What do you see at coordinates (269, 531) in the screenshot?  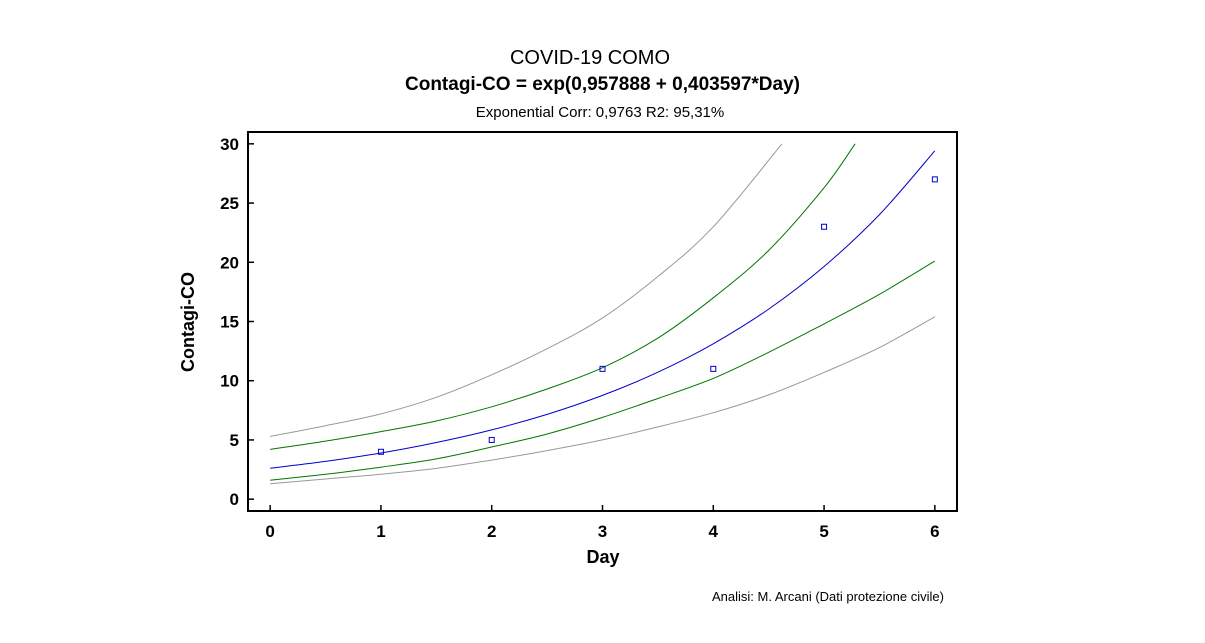 I see `x-tick-label: 0` at bounding box center [269, 531].